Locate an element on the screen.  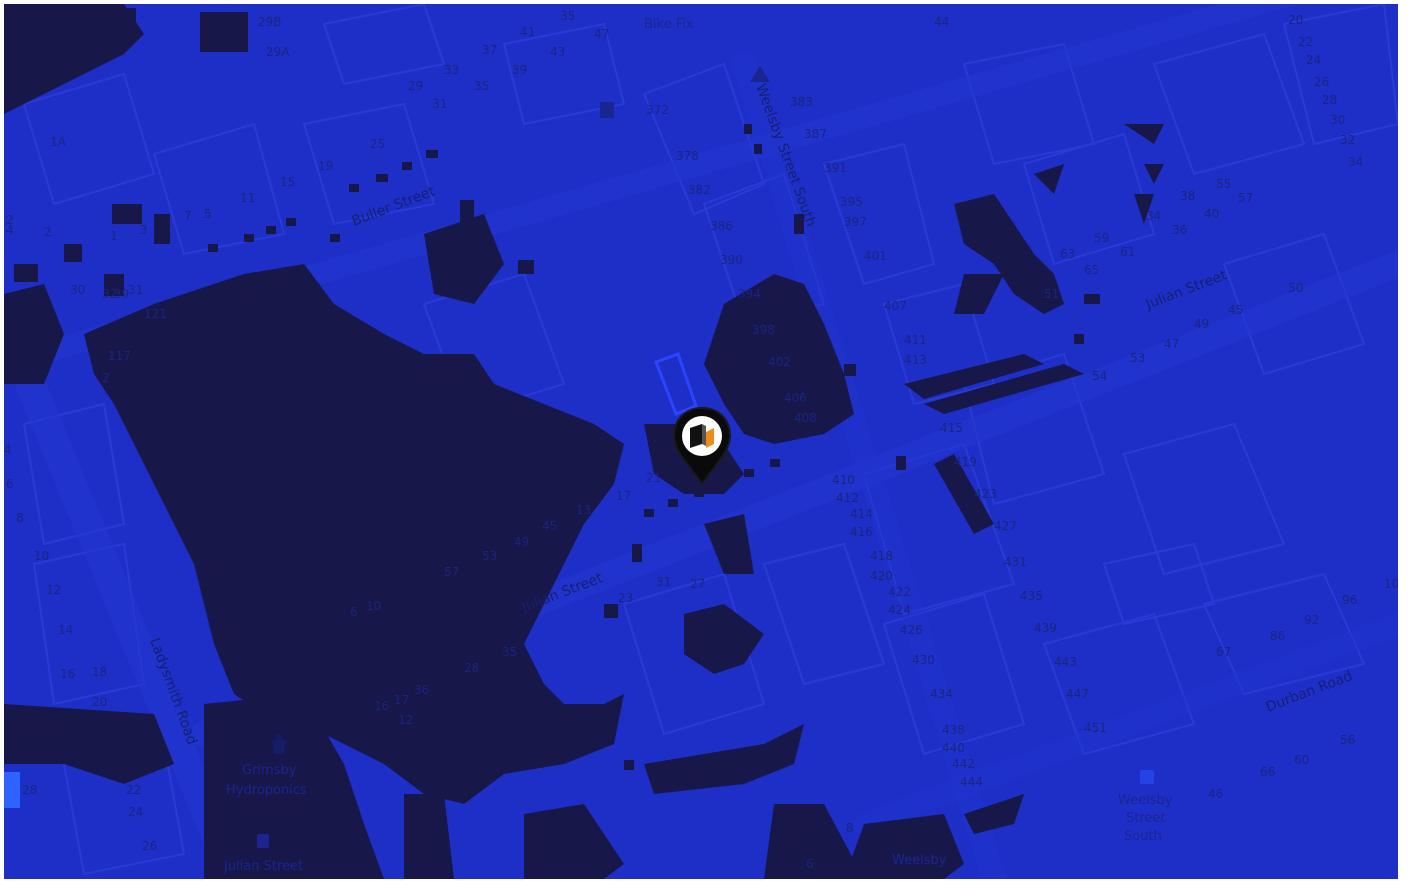
house-number-label: 25 is located at coordinates (377, 144).